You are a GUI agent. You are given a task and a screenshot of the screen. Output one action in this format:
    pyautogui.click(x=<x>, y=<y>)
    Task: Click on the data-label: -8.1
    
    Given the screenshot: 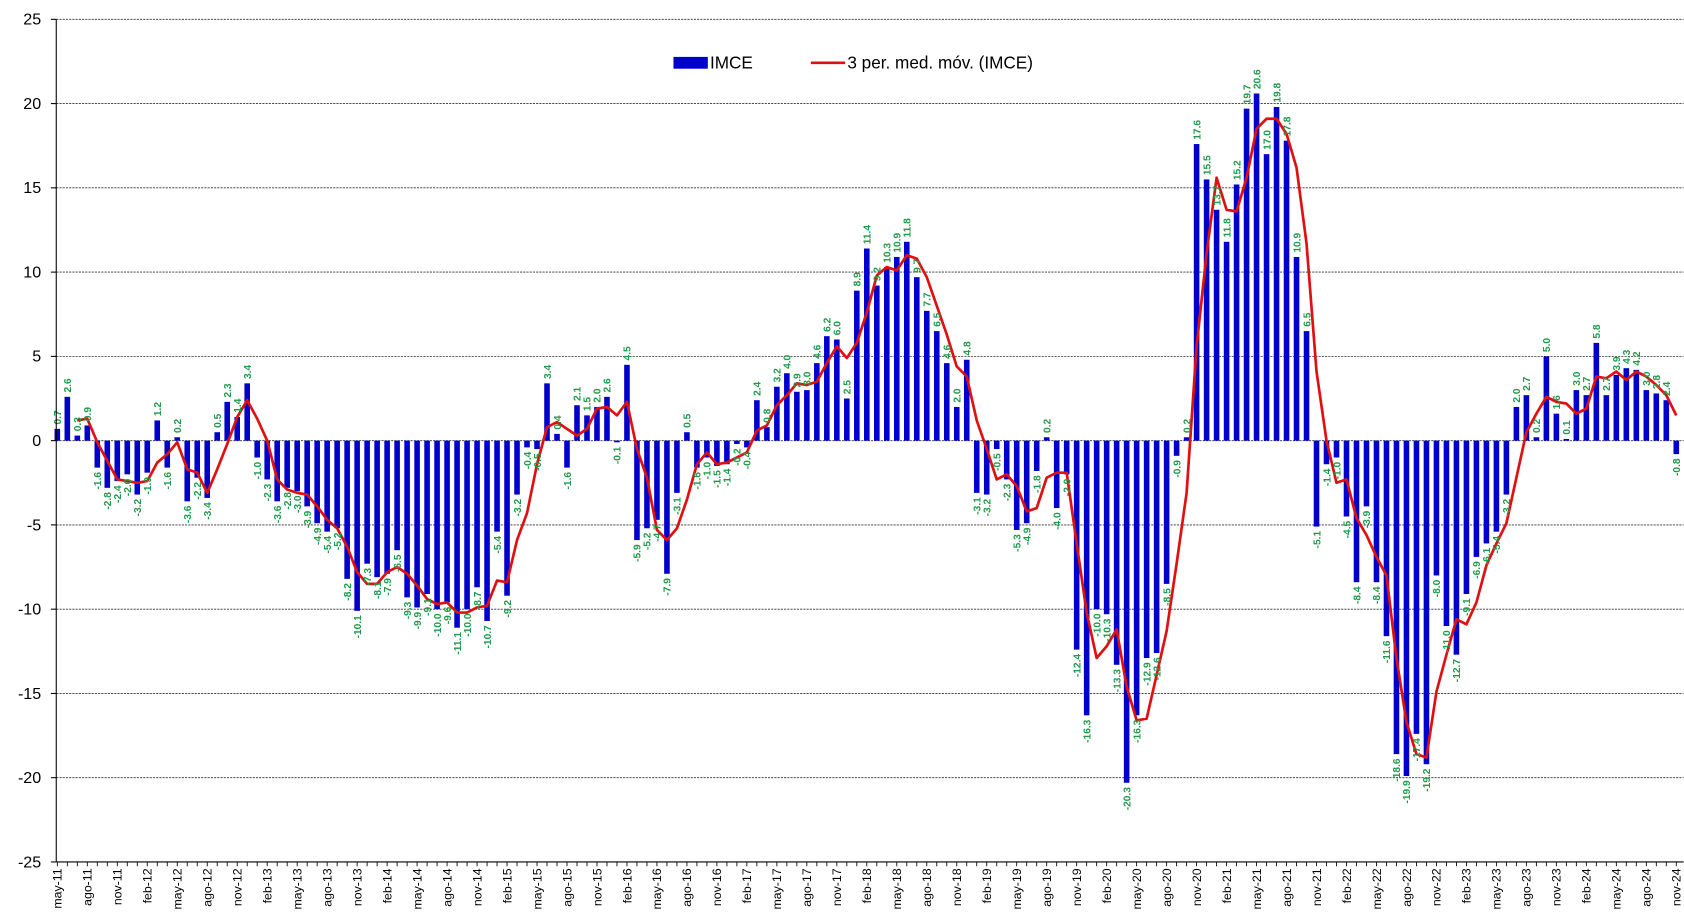 What is the action you would take?
    pyautogui.click(x=378, y=590)
    